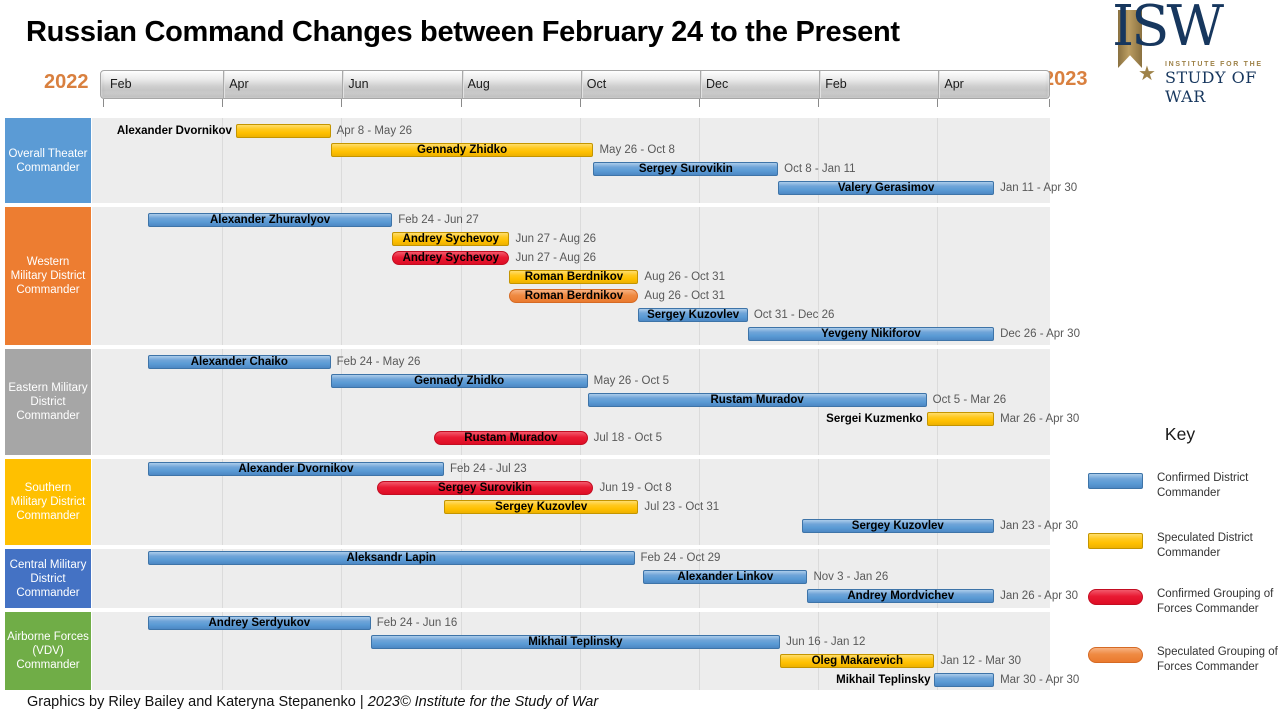  Describe the element at coordinates (1040, 419) in the screenshot. I see `bar-date-label: Mar 26 - Apr 30` at that location.